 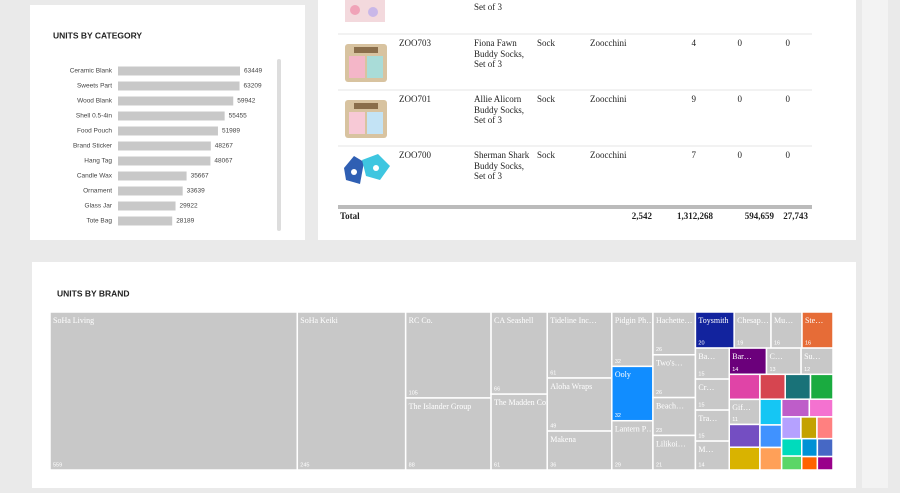 I want to click on table-cell: Set of 3, so click(x=488, y=7).